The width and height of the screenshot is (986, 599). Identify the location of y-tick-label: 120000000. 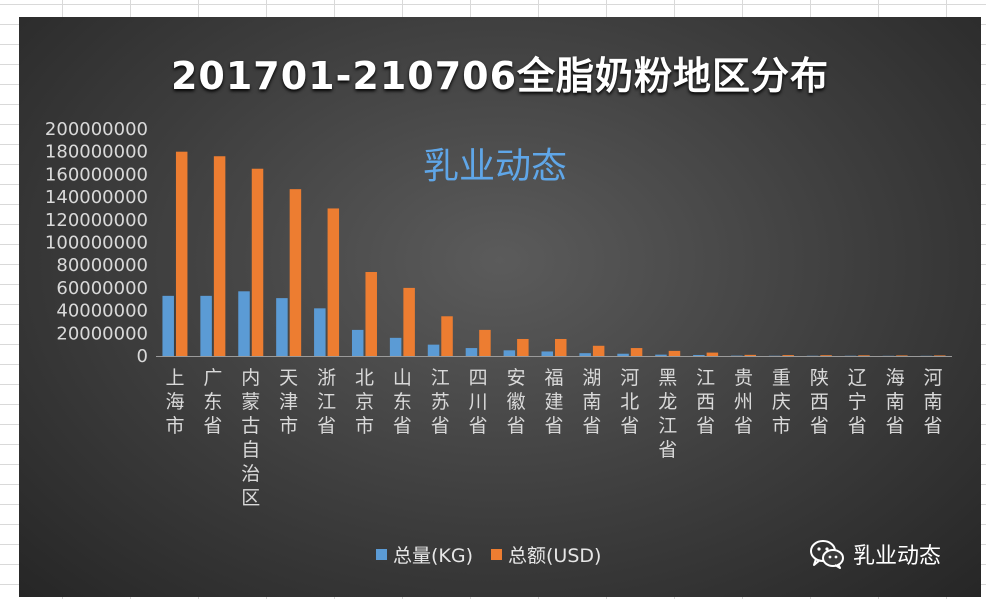
(96, 220).